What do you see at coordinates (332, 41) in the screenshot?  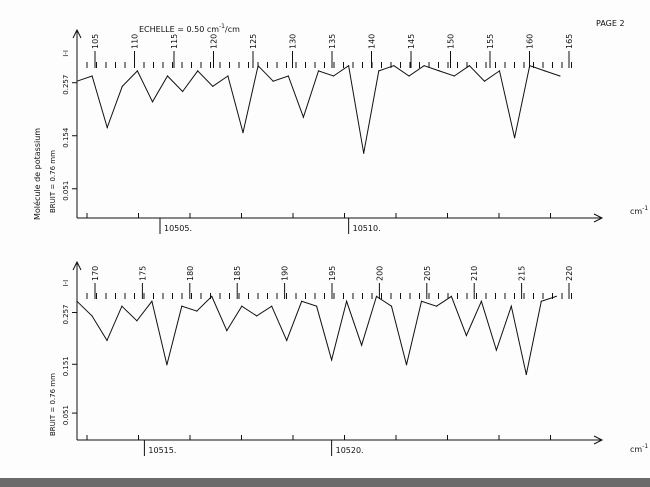 I see `line-number-label: 135` at bounding box center [332, 41].